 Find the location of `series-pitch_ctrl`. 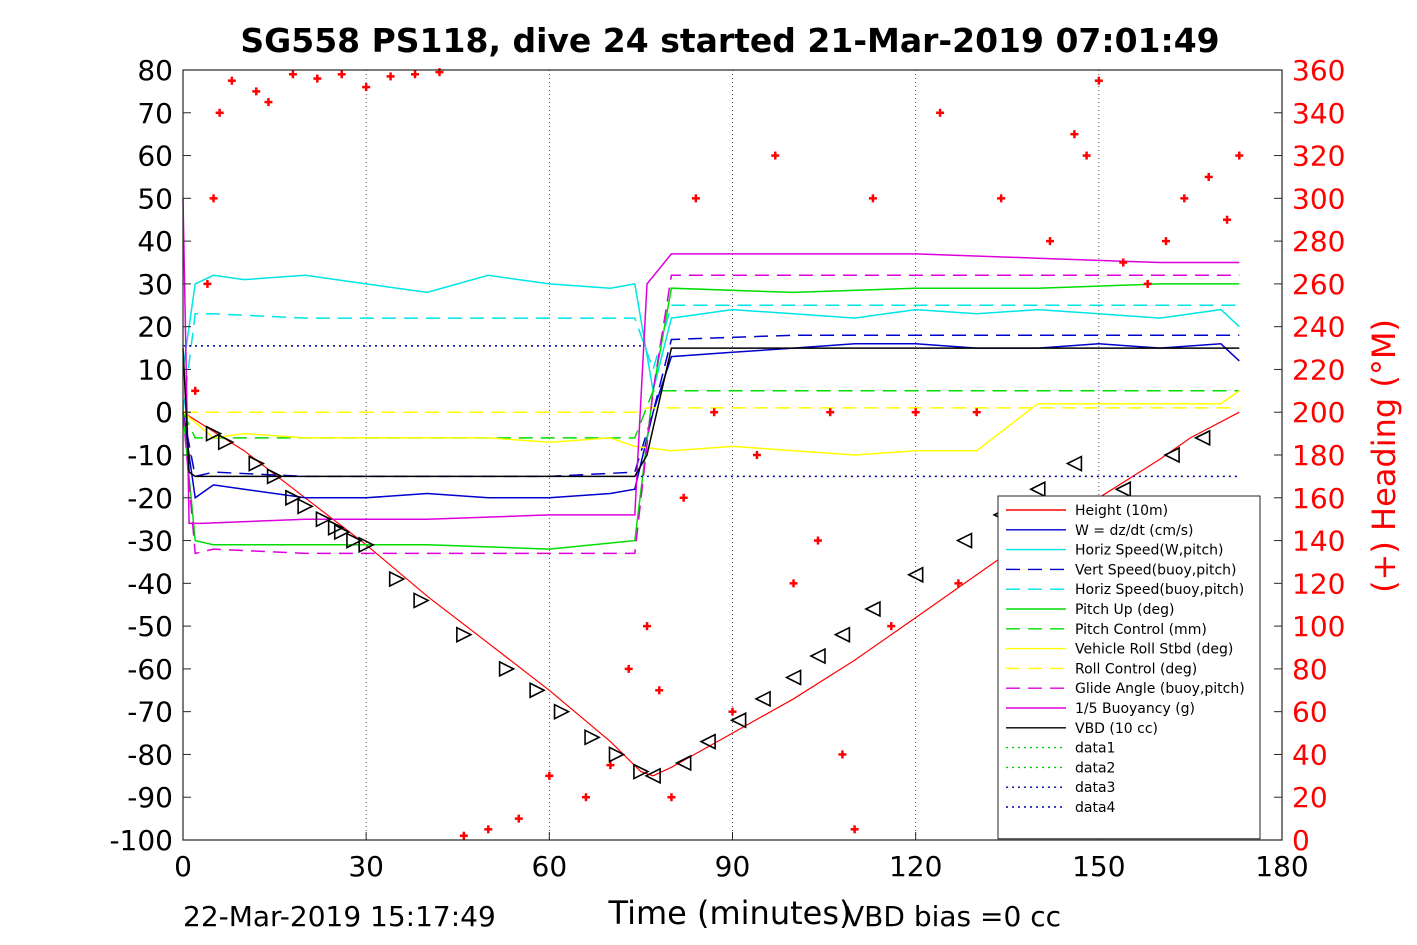

series-pitch_ctrl is located at coordinates (711, 414).